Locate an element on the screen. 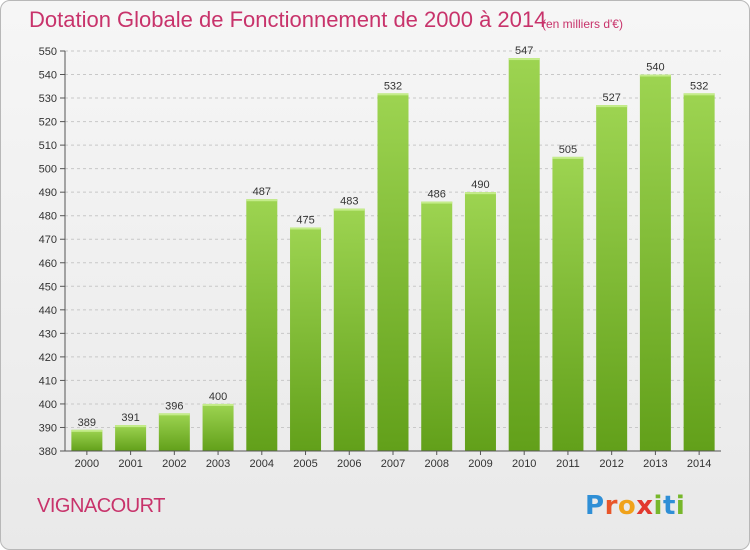 This screenshot has width=750, height=550. x-tick-label-2004: 2004 is located at coordinates (262, 464).